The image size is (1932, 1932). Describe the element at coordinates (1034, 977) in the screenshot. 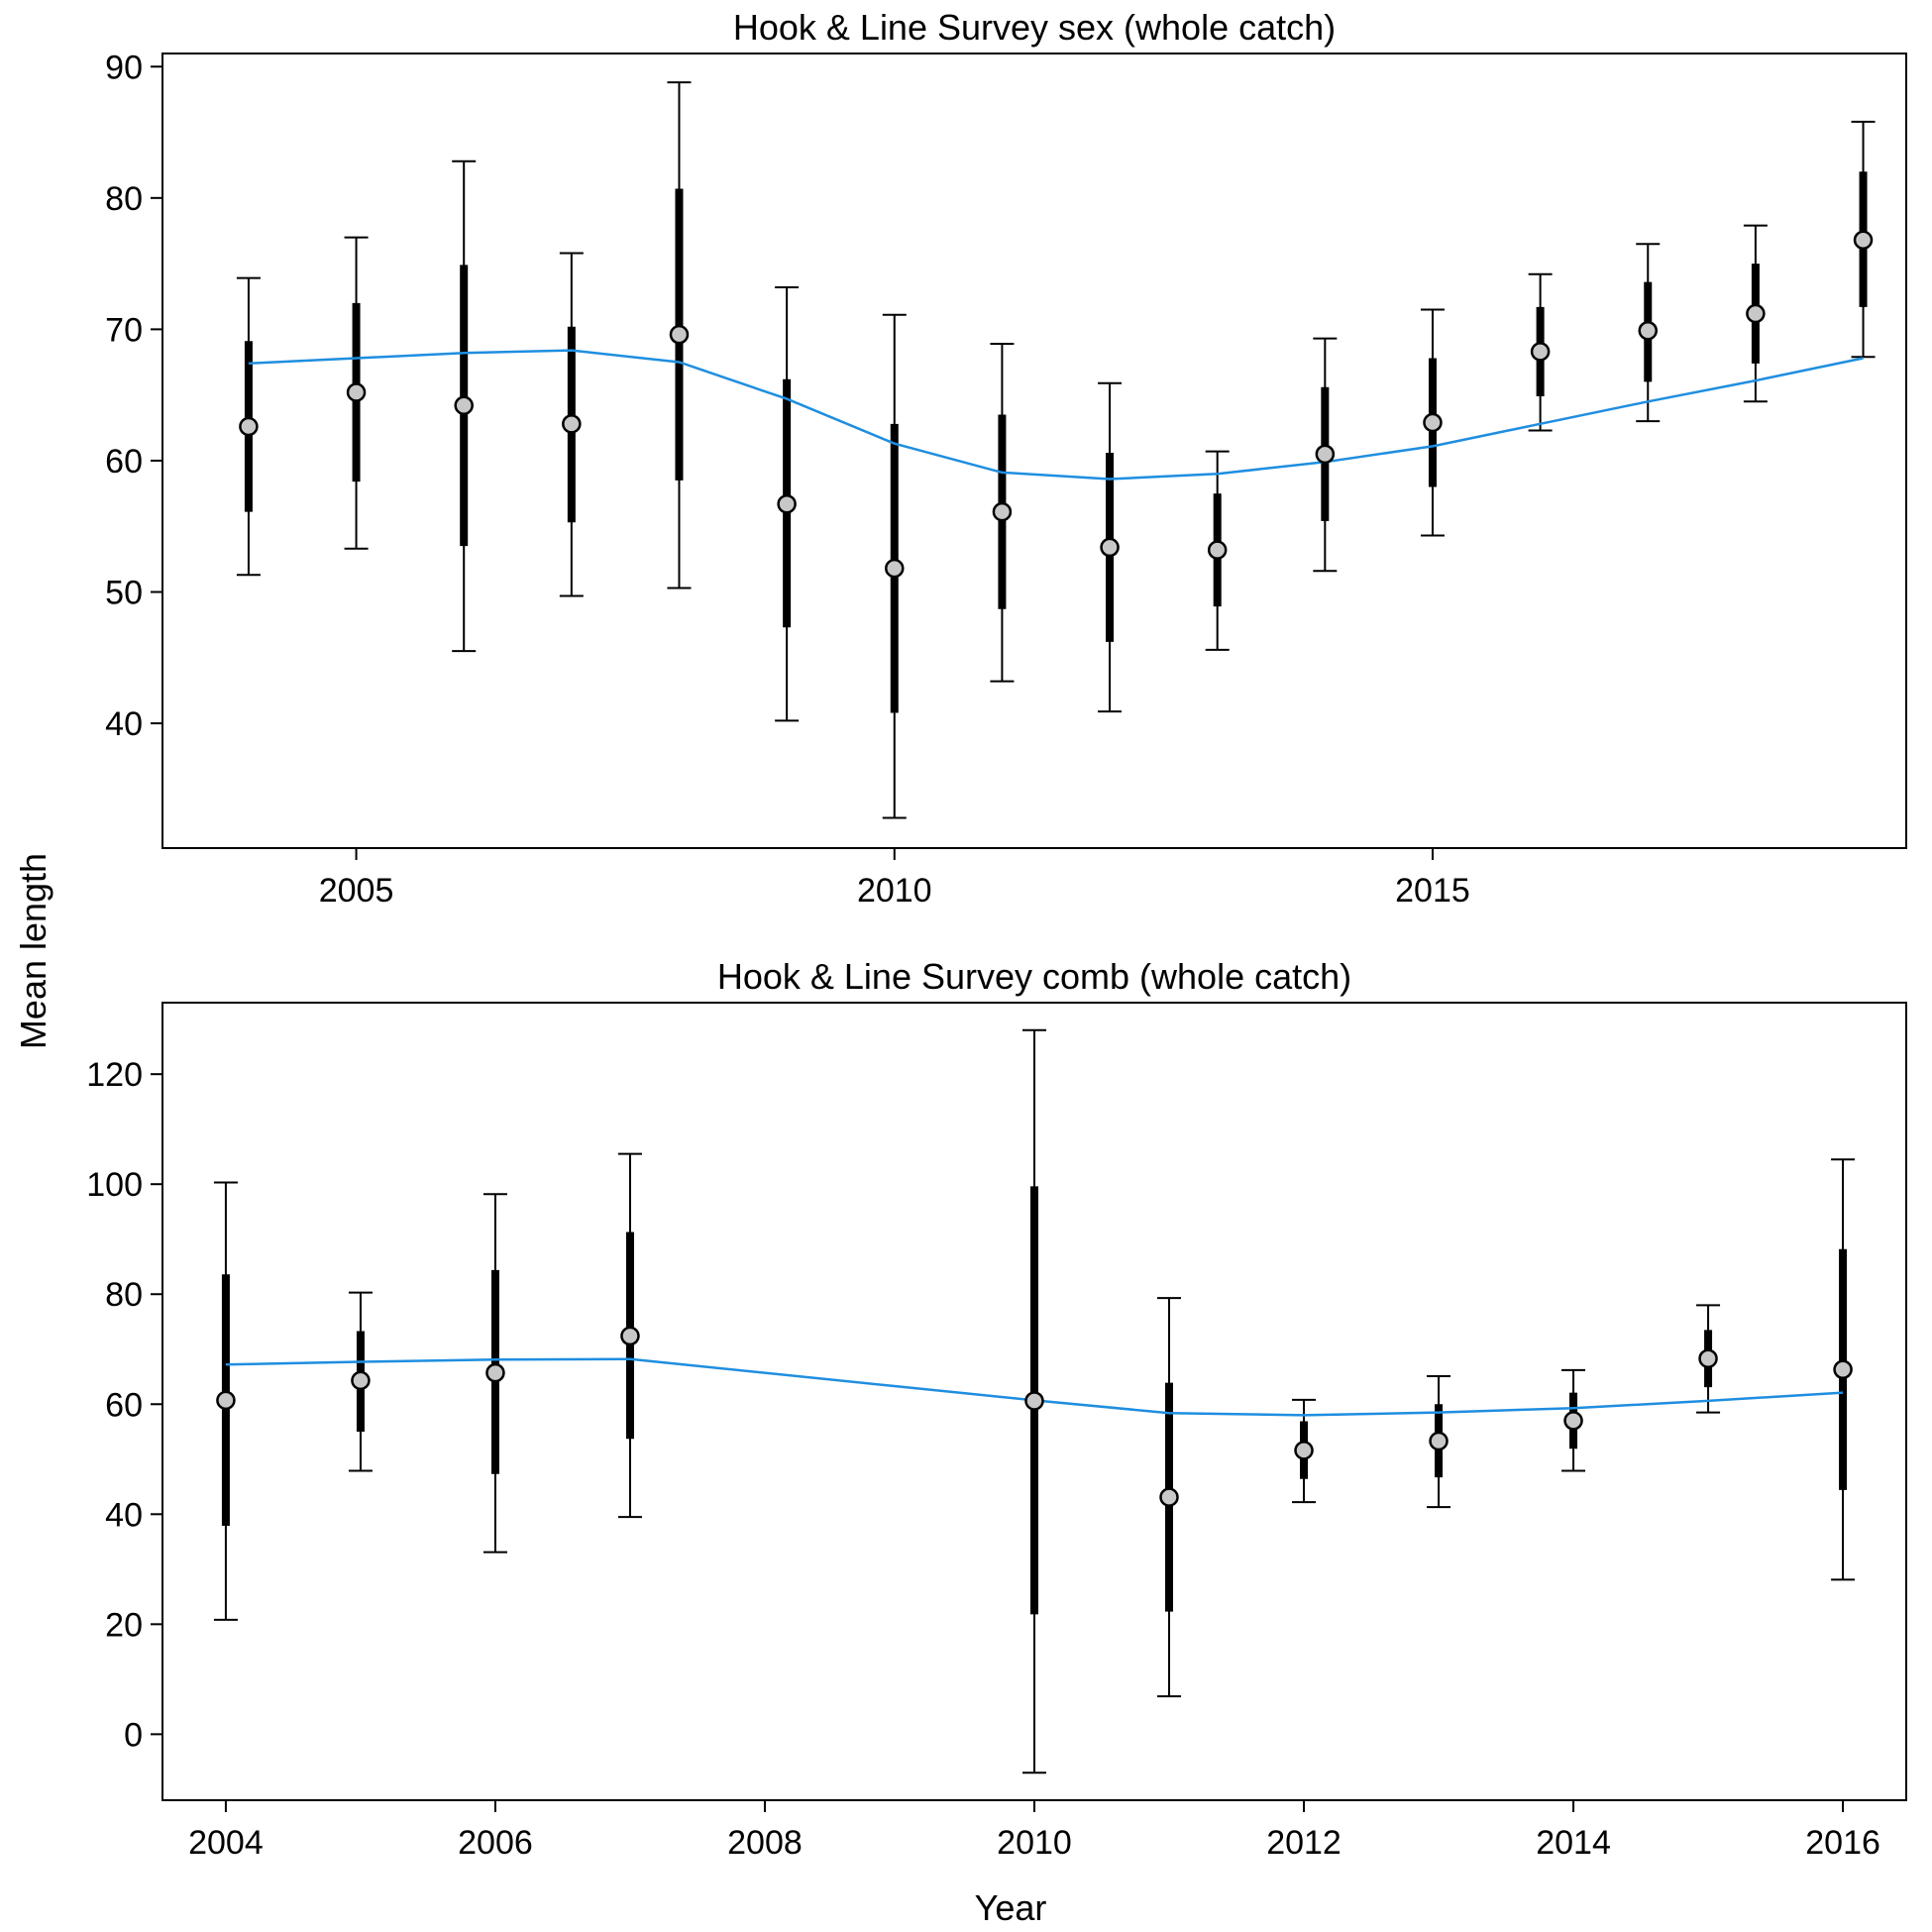

I see `chart-title: Hook & Line Survey comb (whole catch)` at that location.